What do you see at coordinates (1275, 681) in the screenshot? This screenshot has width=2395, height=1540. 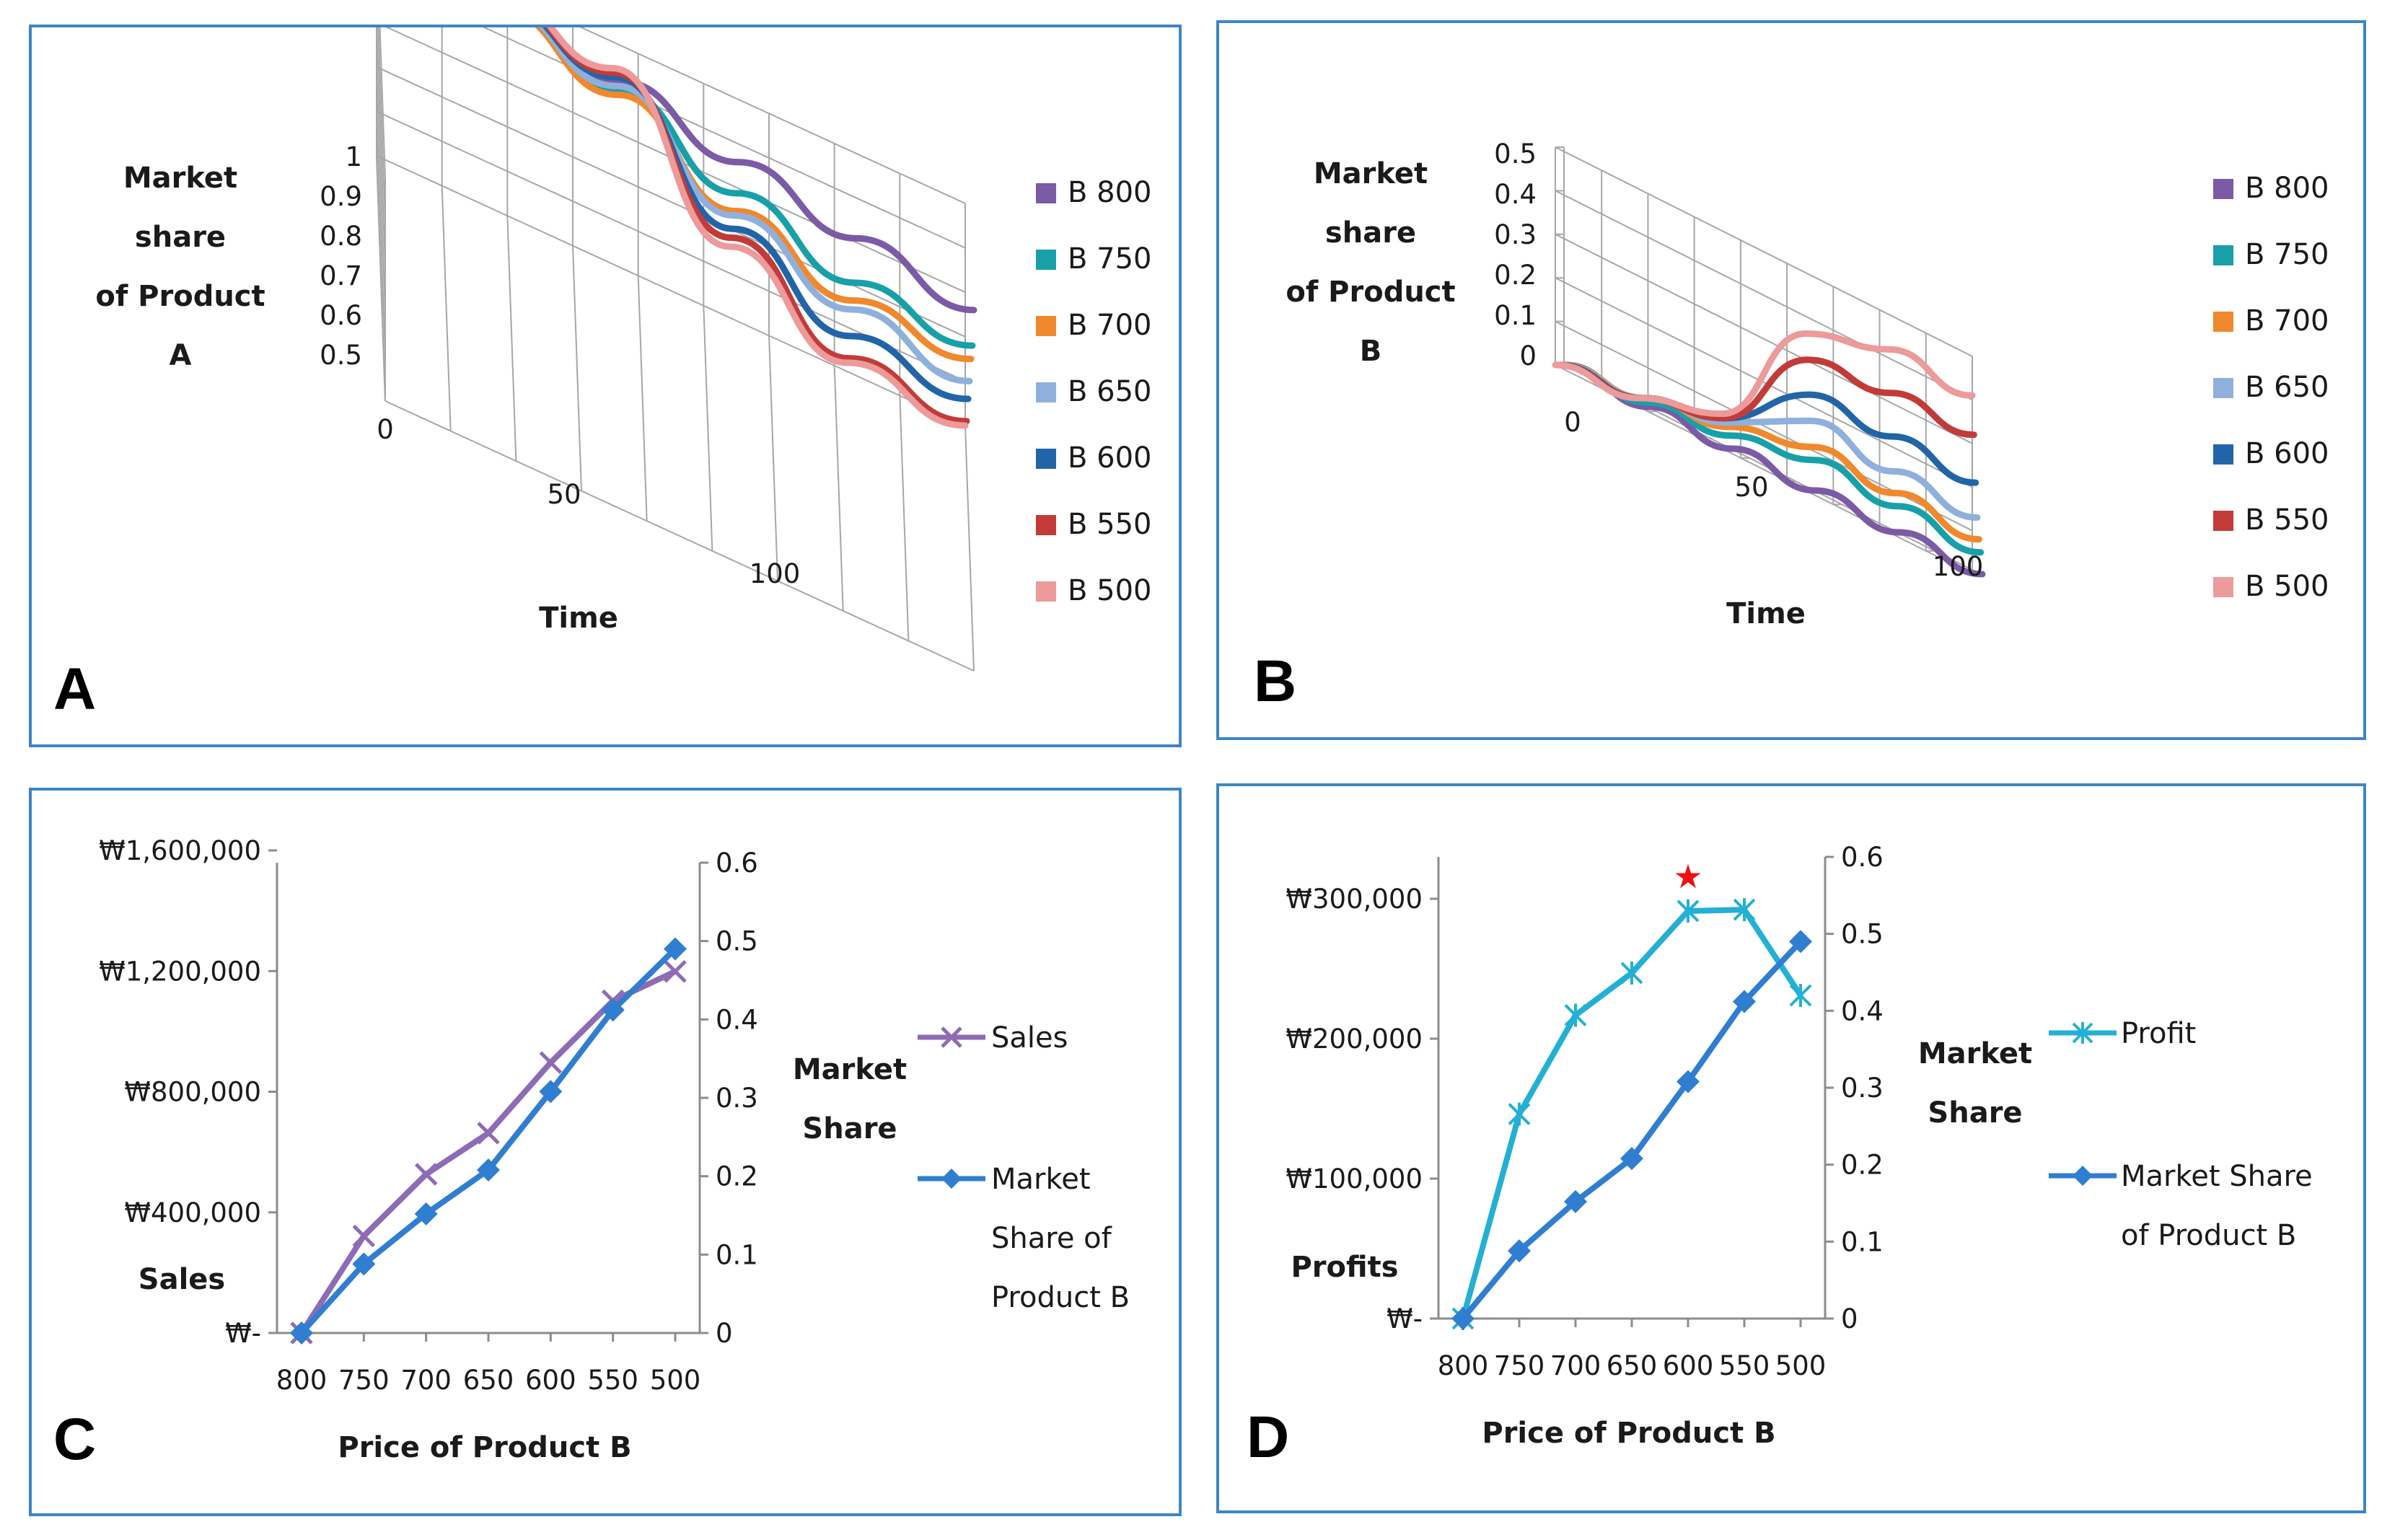 I see `panel-label-b: B` at bounding box center [1275, 681].